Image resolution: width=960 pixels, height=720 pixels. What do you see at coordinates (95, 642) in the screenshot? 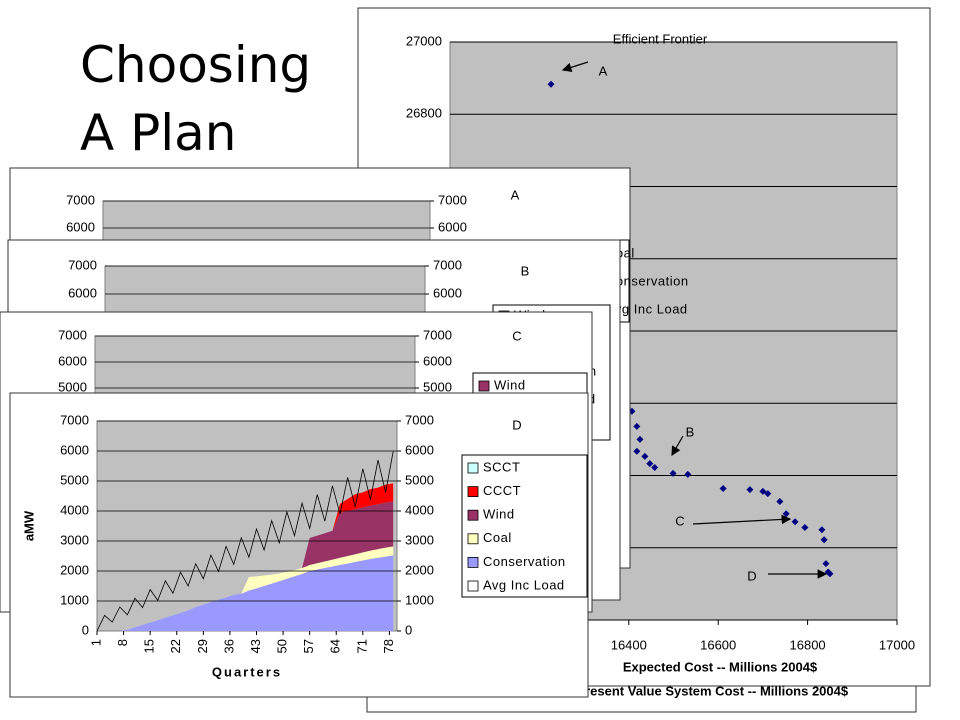
I see `x-tick-label: 1` at bounding box center [95, 642].